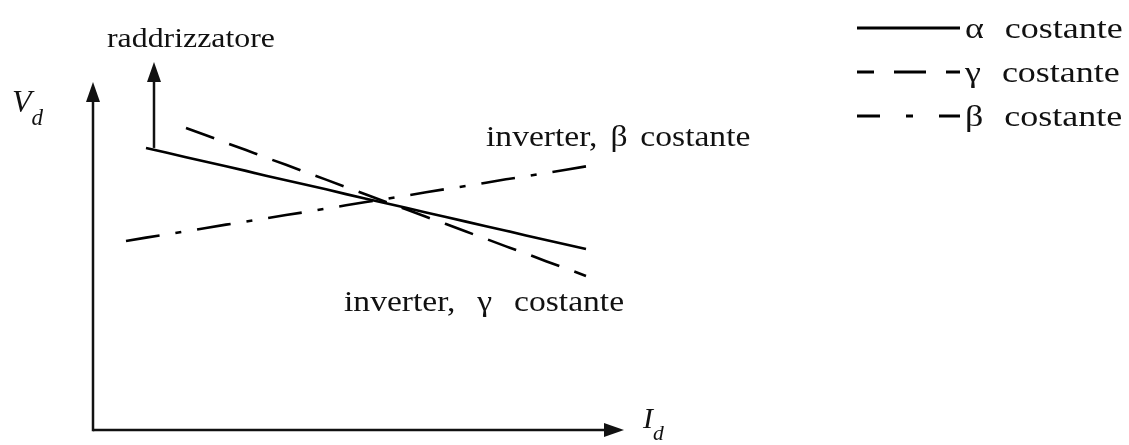 The height and width of the screenshot is (445, 1129). What do you see at coordinates (28, 106) in the screenshot?
I see `y-axis-title: V$_{d}$` at bounding box center [28, 106].